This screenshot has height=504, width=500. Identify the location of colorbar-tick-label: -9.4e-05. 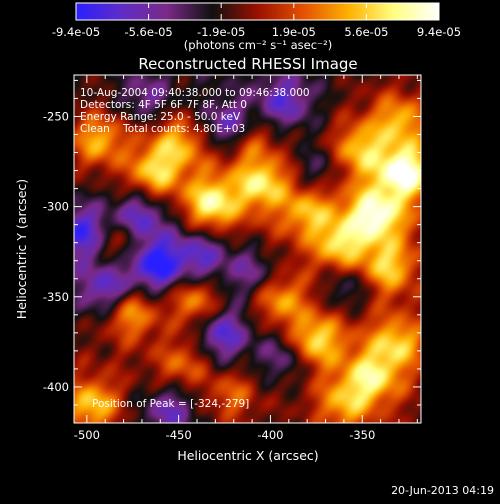
(76, 32).